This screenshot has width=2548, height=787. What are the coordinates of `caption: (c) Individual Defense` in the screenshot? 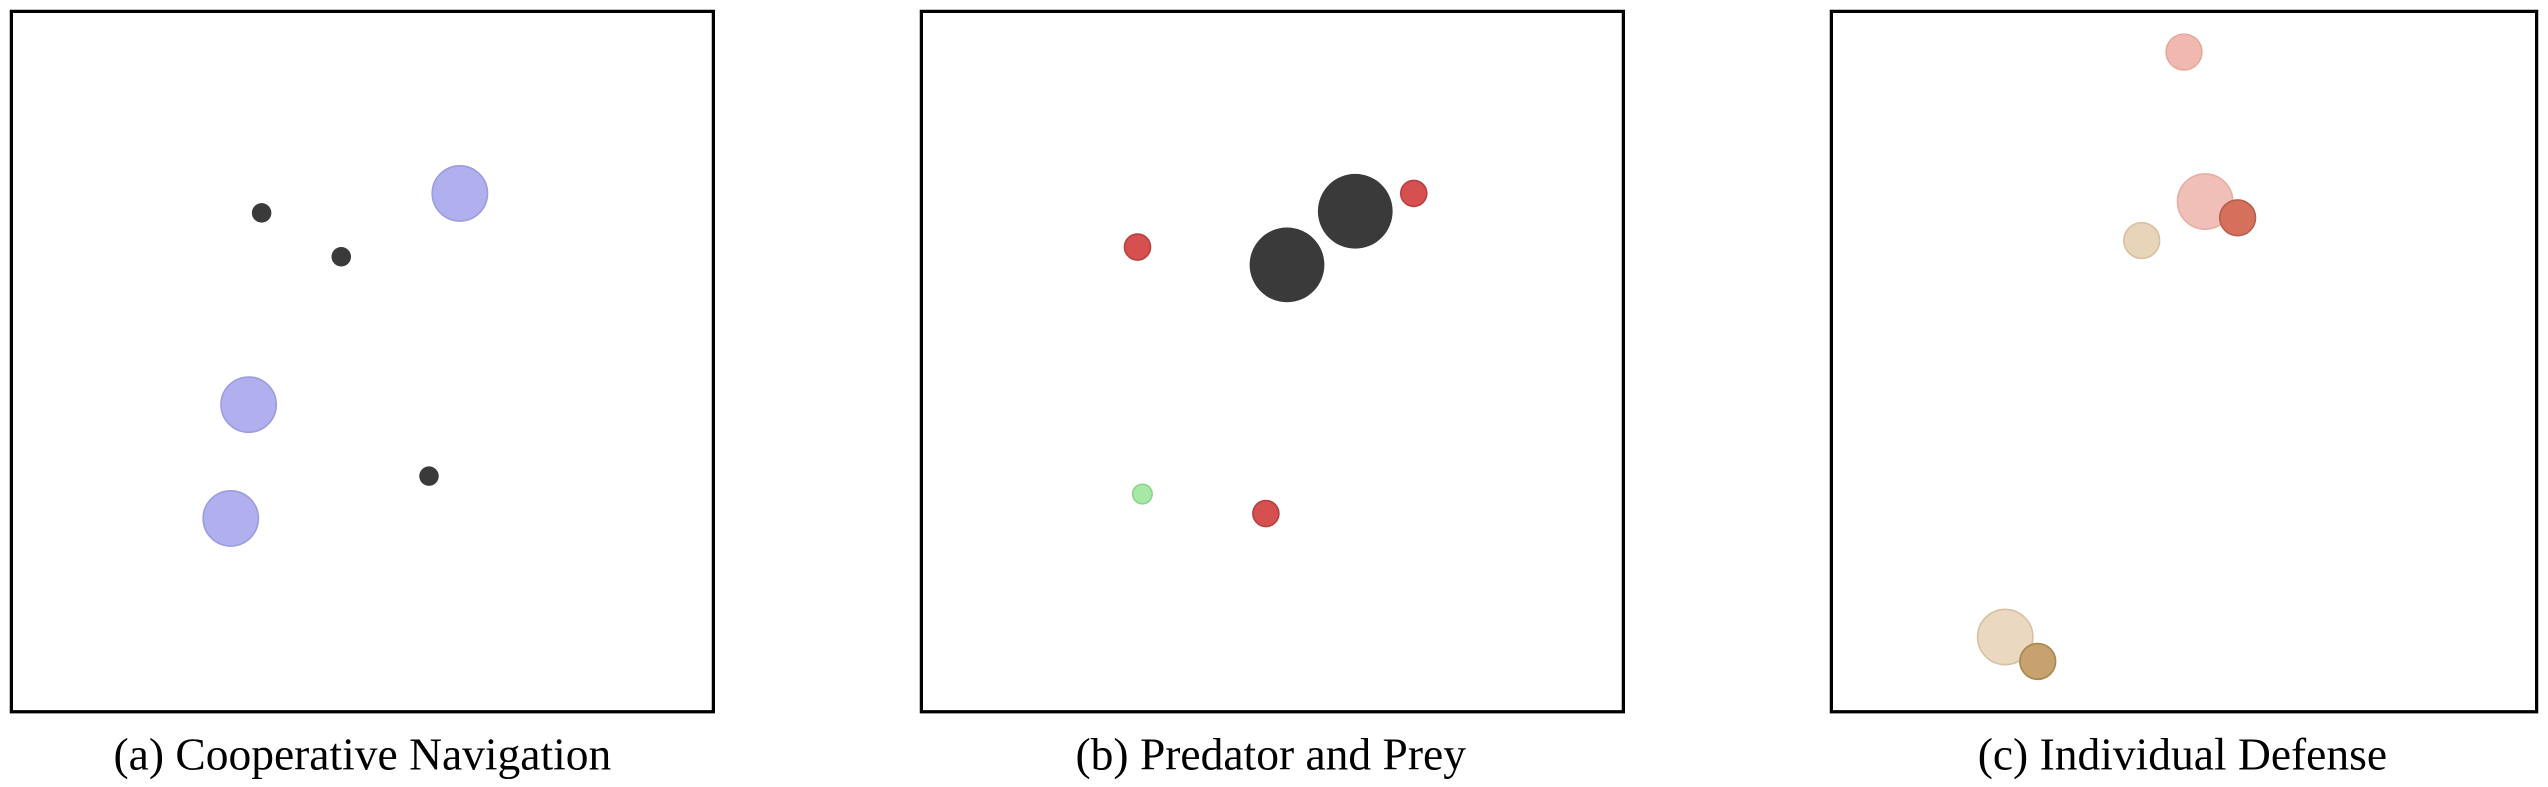 It's located at (2182, 753).